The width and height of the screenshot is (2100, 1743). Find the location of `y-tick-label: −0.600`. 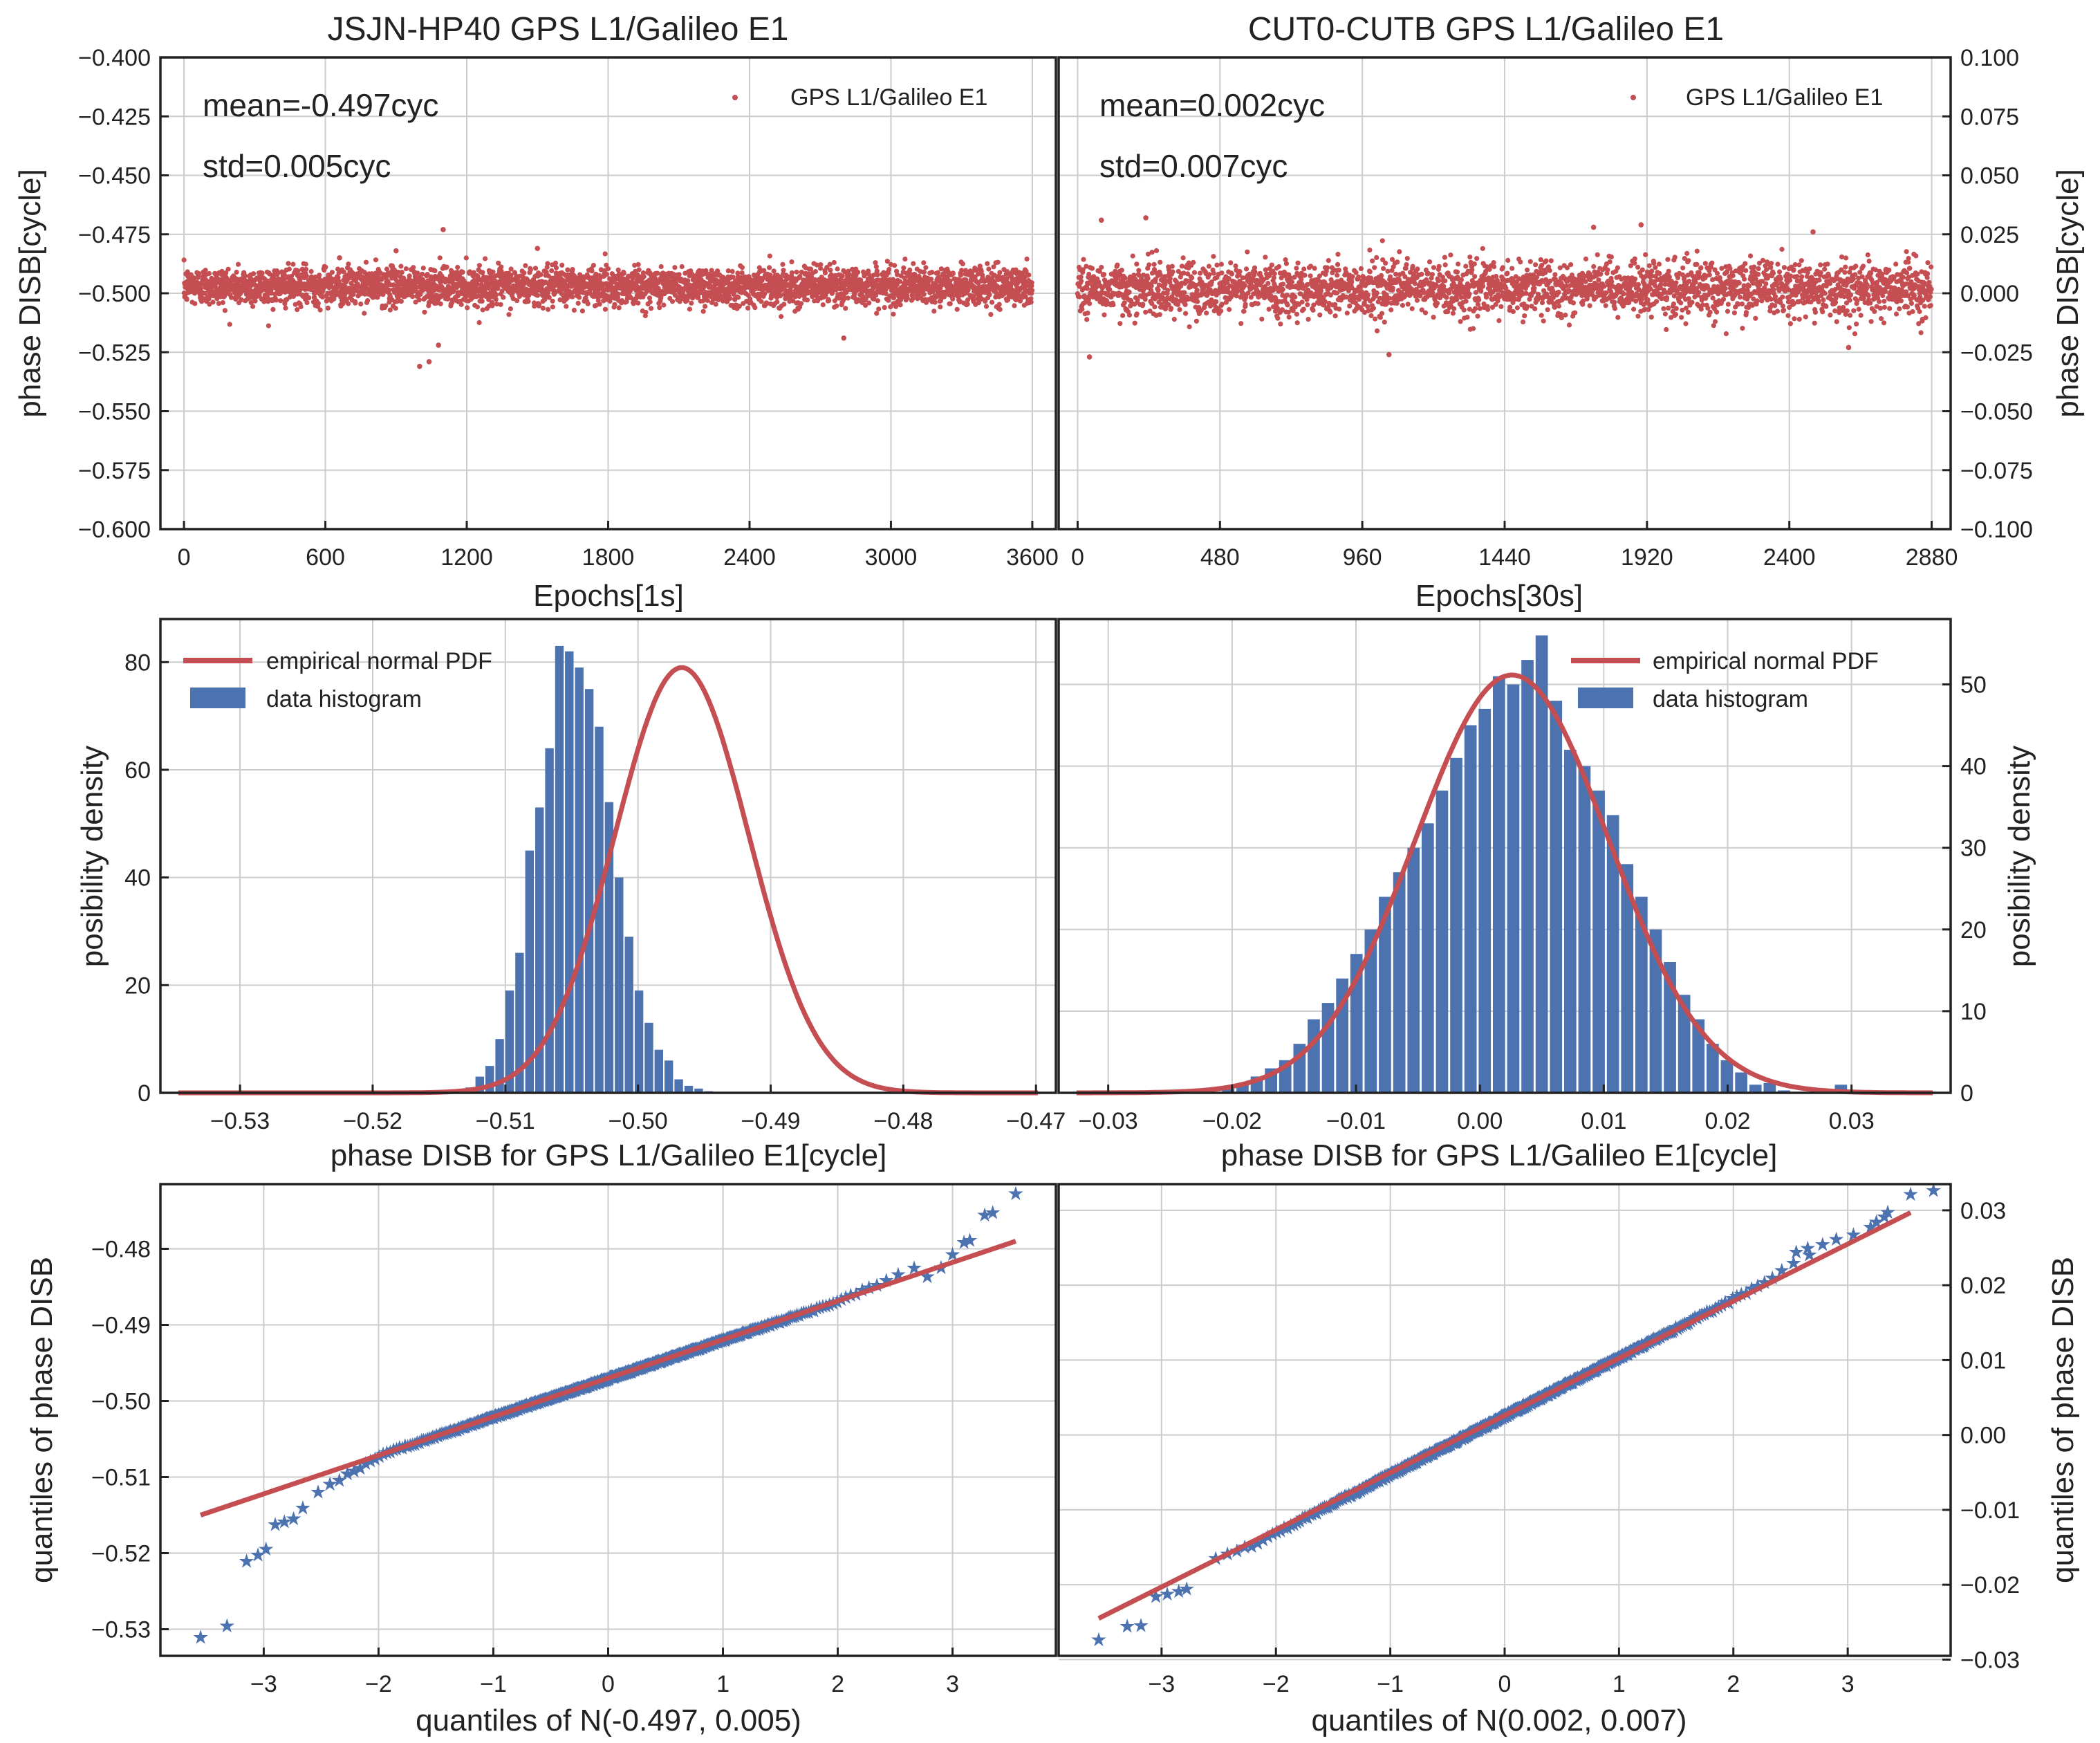

y-tick-label: −0.600 is located at coordinates (115, 530).